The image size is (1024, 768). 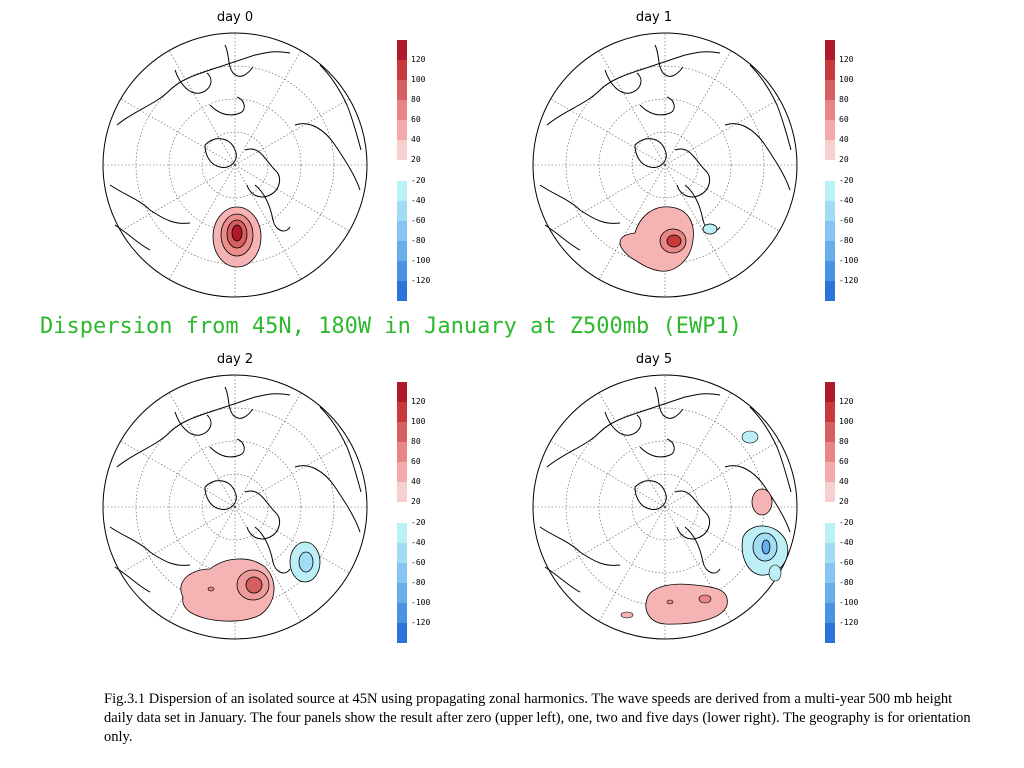 What do you see at coordinates (765, 506) in the screenshot?
I see `anomaly-negative-day5` at bounding box center [765, 506].